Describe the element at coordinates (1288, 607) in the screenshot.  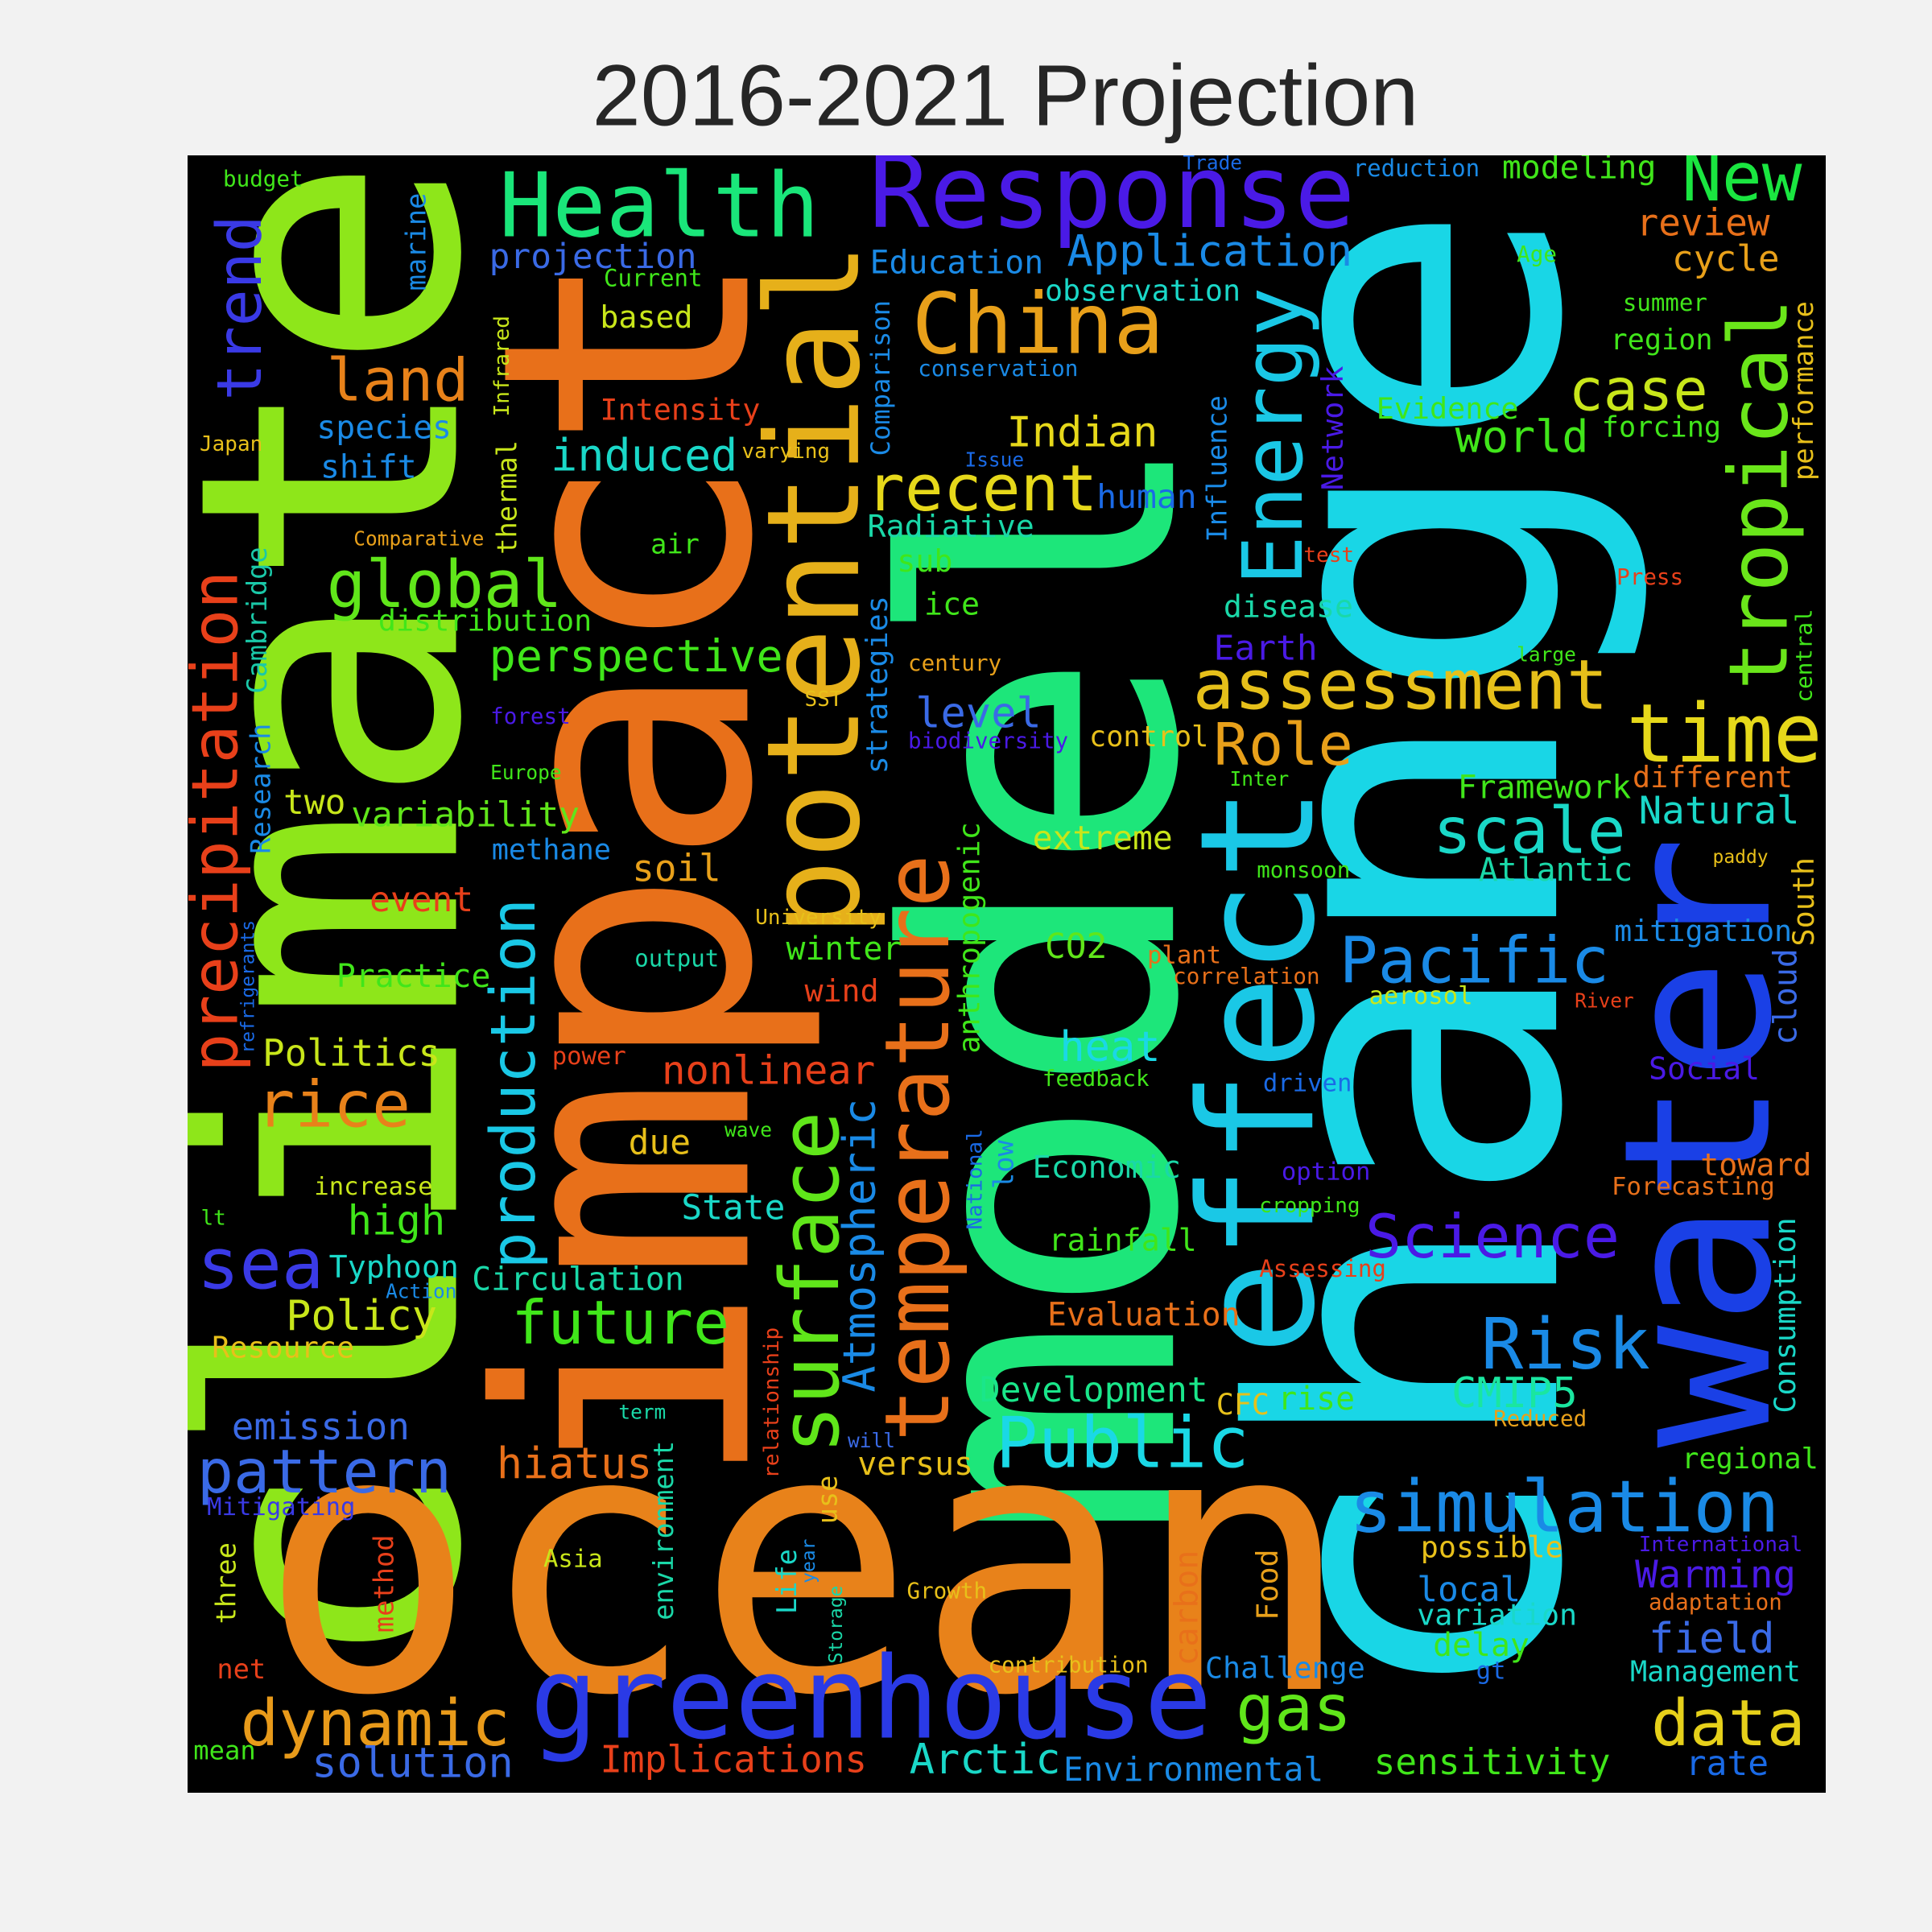
I see `word: disease` at that location.